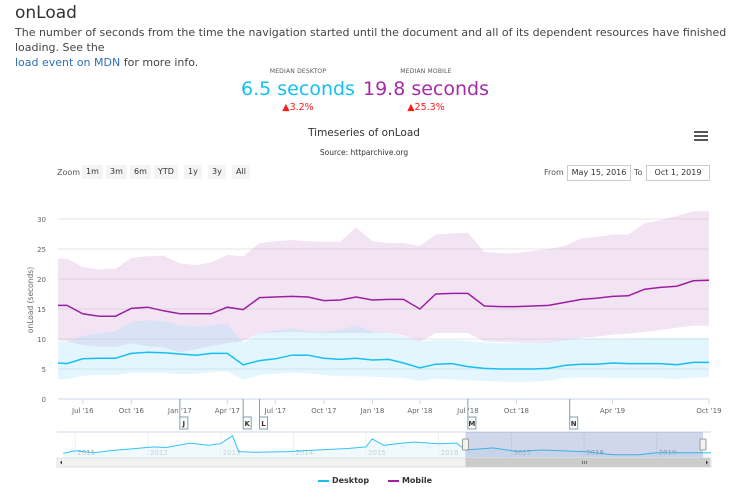 This screenshot has width=750, height=498. What do you see at coordinates (584, 445) in the screenshot?
I see `navigator-selected-range` at bounding box center [584, 445].